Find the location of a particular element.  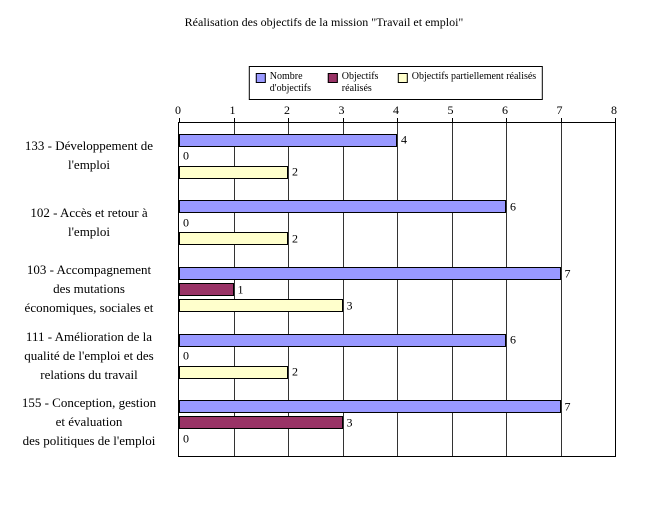

legend-item: Nombre d'objectifs is located at coordinates (287, 83).